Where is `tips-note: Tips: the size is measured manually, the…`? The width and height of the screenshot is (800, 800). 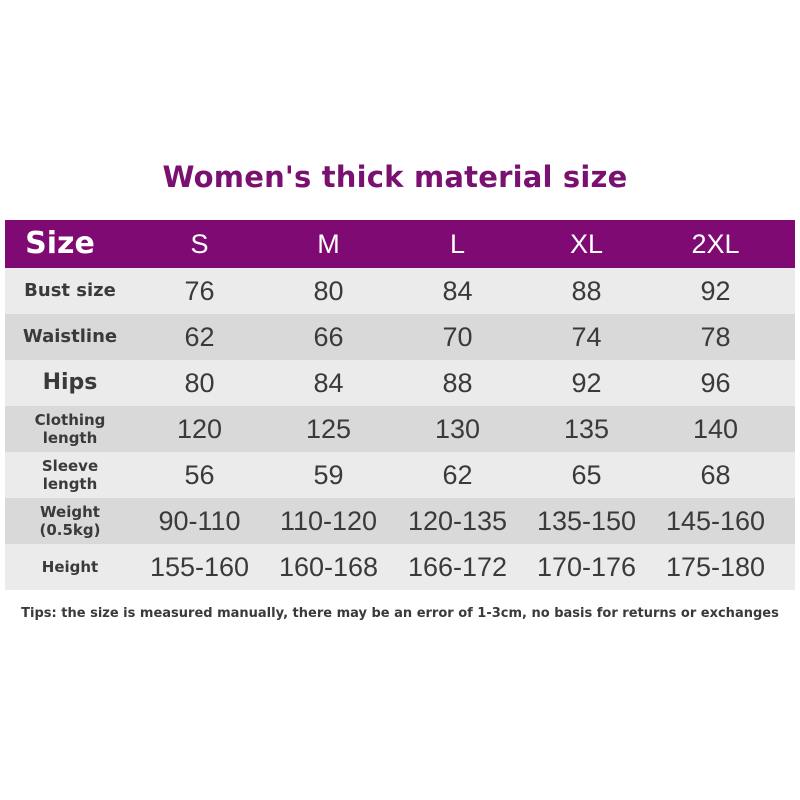 tips-note: Tips: the size is measured manually, the… is located at coordinates (400, 613).